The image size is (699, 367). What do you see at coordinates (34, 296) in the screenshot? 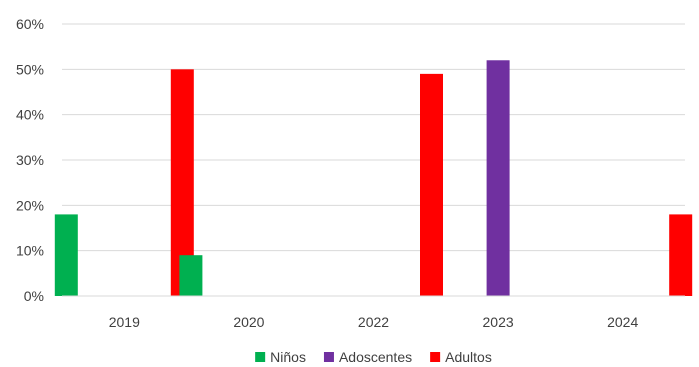
I see `y-tick-label: 0%` at bounding box center [34, 296].